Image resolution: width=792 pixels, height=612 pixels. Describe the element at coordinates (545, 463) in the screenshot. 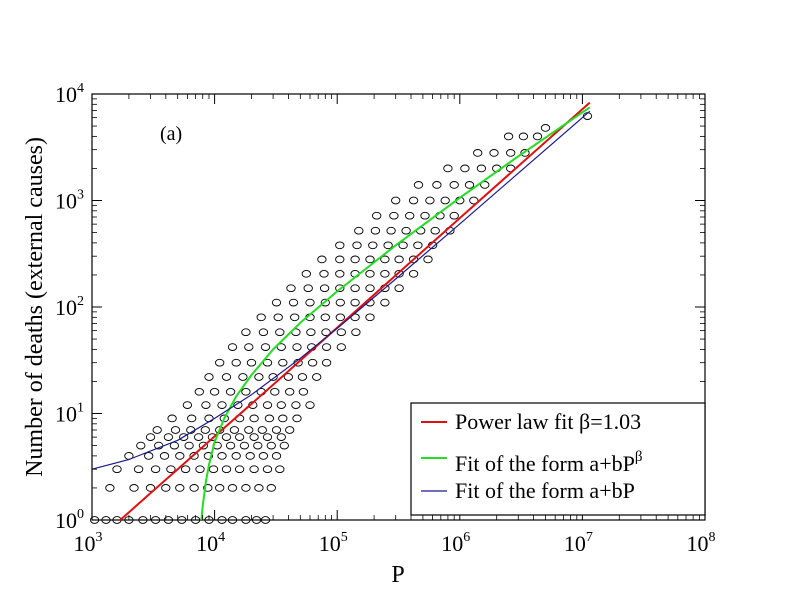

I see `legend-text-abp-beta-main: Fit of the form a+bP` at that location.